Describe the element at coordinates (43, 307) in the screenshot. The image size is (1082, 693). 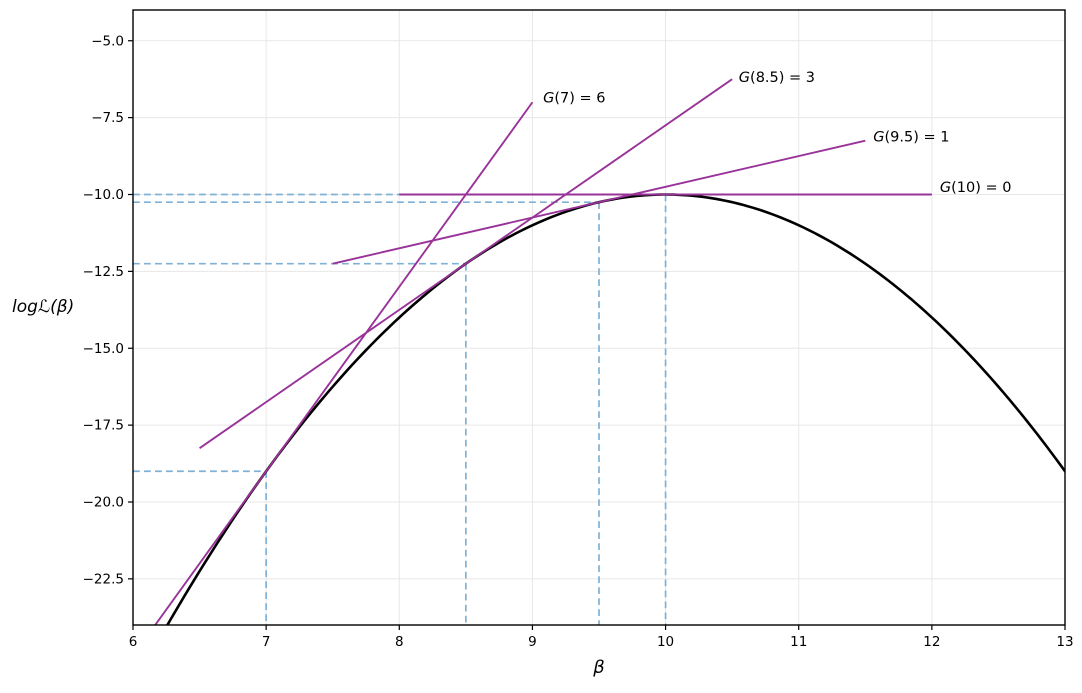
I see `y-axis-label: logℒ(β)` at that location.